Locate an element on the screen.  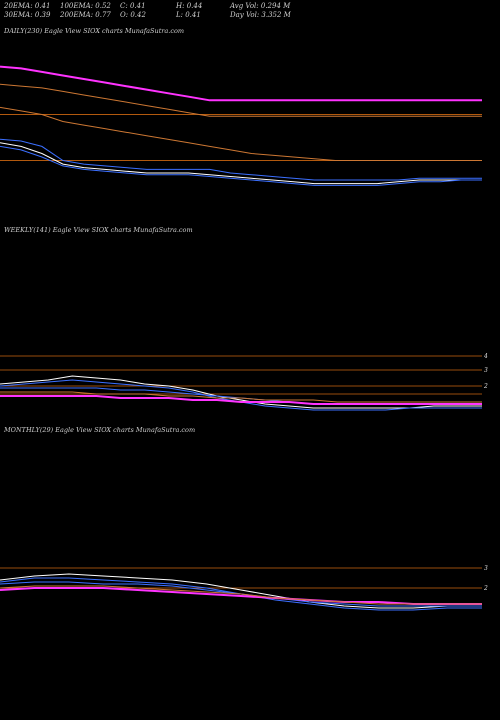
weekly-ytick-1: 3 is located at coordinates (486, 370).